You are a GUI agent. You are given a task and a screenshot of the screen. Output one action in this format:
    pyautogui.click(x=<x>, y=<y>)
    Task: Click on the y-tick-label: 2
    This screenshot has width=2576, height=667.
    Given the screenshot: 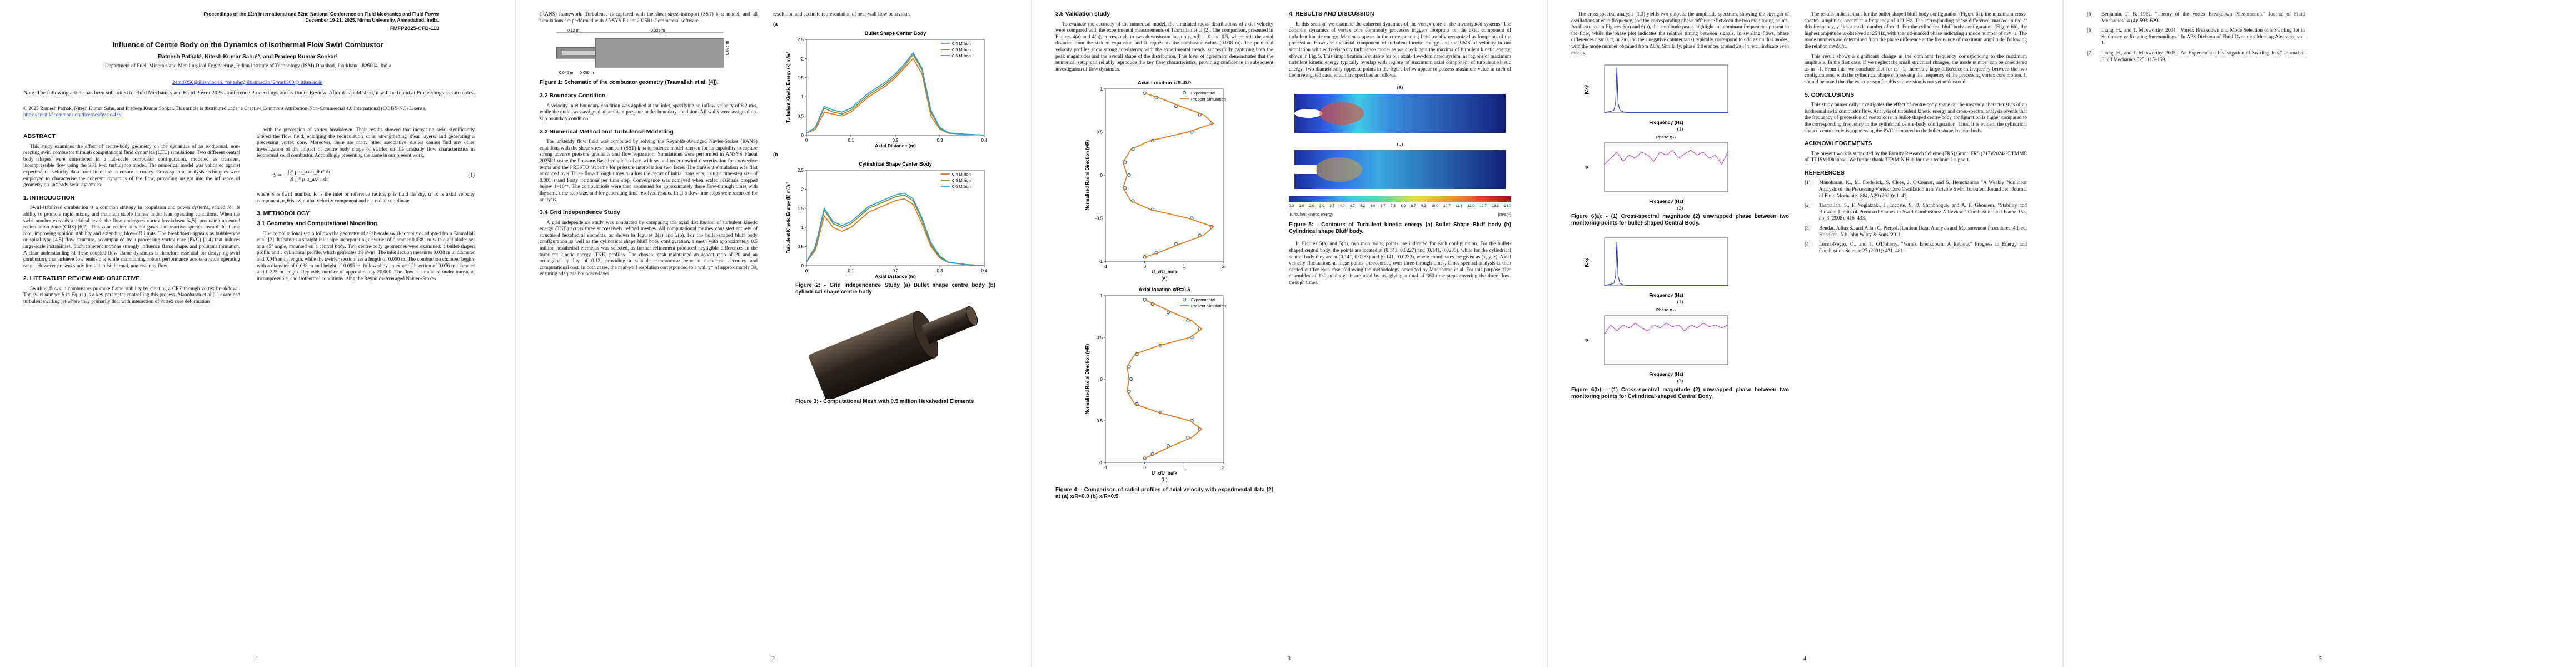 What is the action you would take?
    pyautogui.click(x=802, y=59)
    